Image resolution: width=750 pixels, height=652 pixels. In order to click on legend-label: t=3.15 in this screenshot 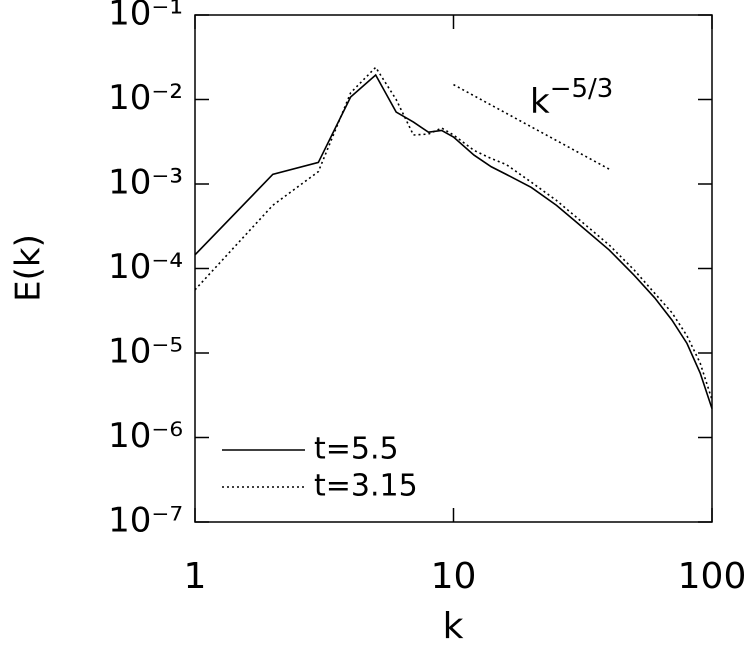, I will do `click(366, 486)`.